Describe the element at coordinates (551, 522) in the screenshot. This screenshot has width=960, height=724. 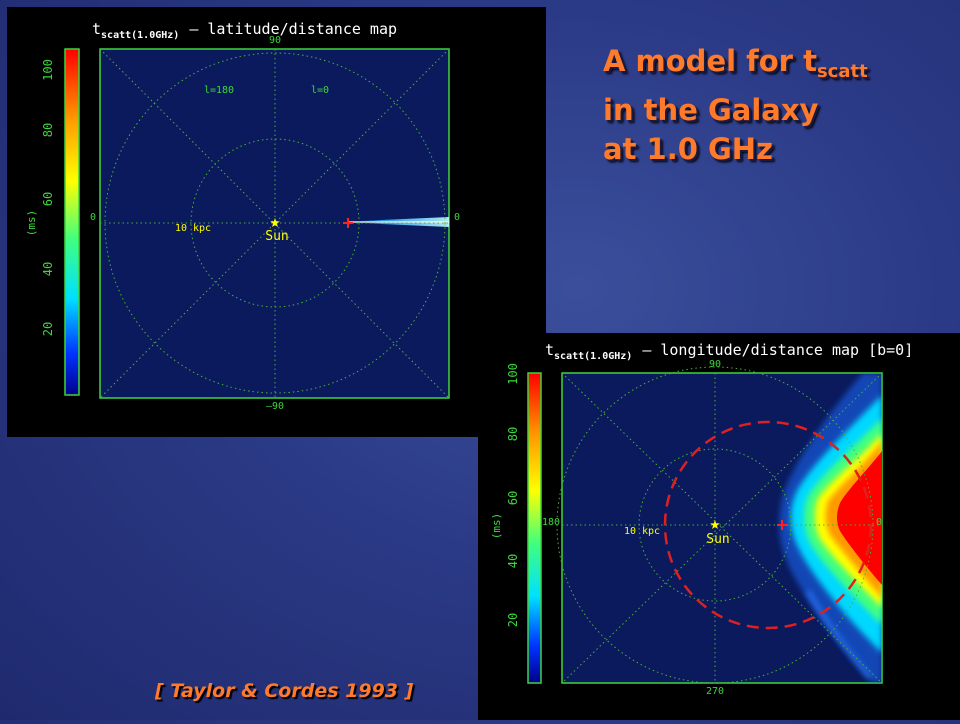
I see `left-axis-label: 180` at that location.